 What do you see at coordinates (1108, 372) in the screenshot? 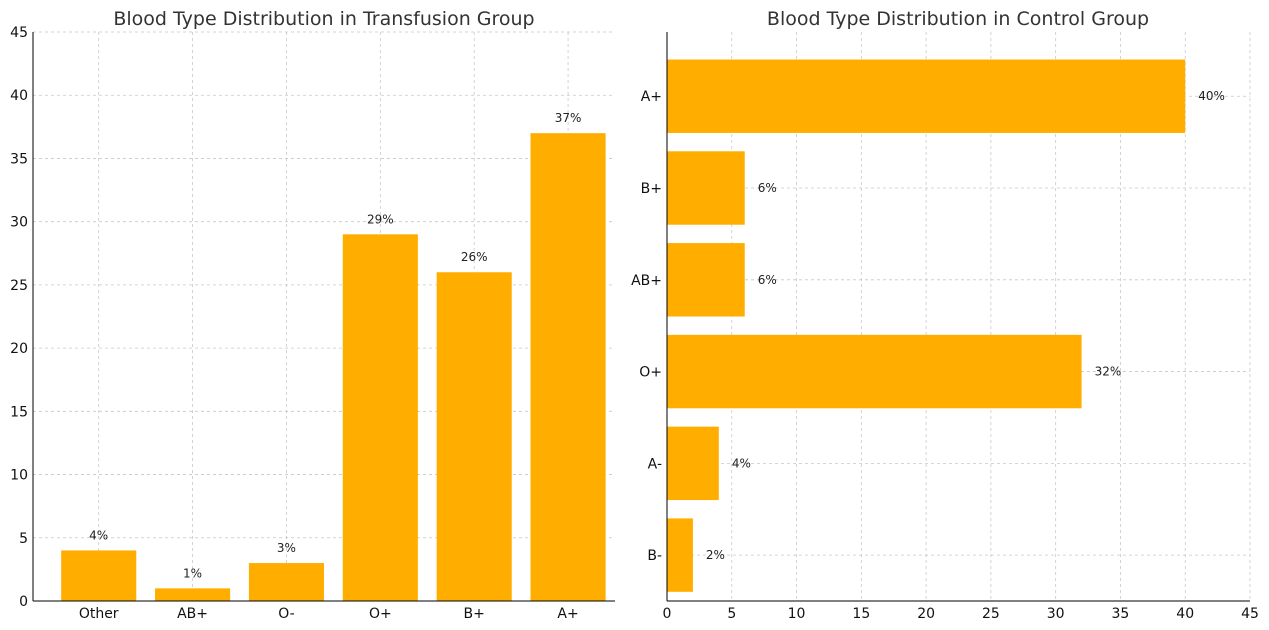
I see `data-label: 32%` at bounding box center [1108, 372].